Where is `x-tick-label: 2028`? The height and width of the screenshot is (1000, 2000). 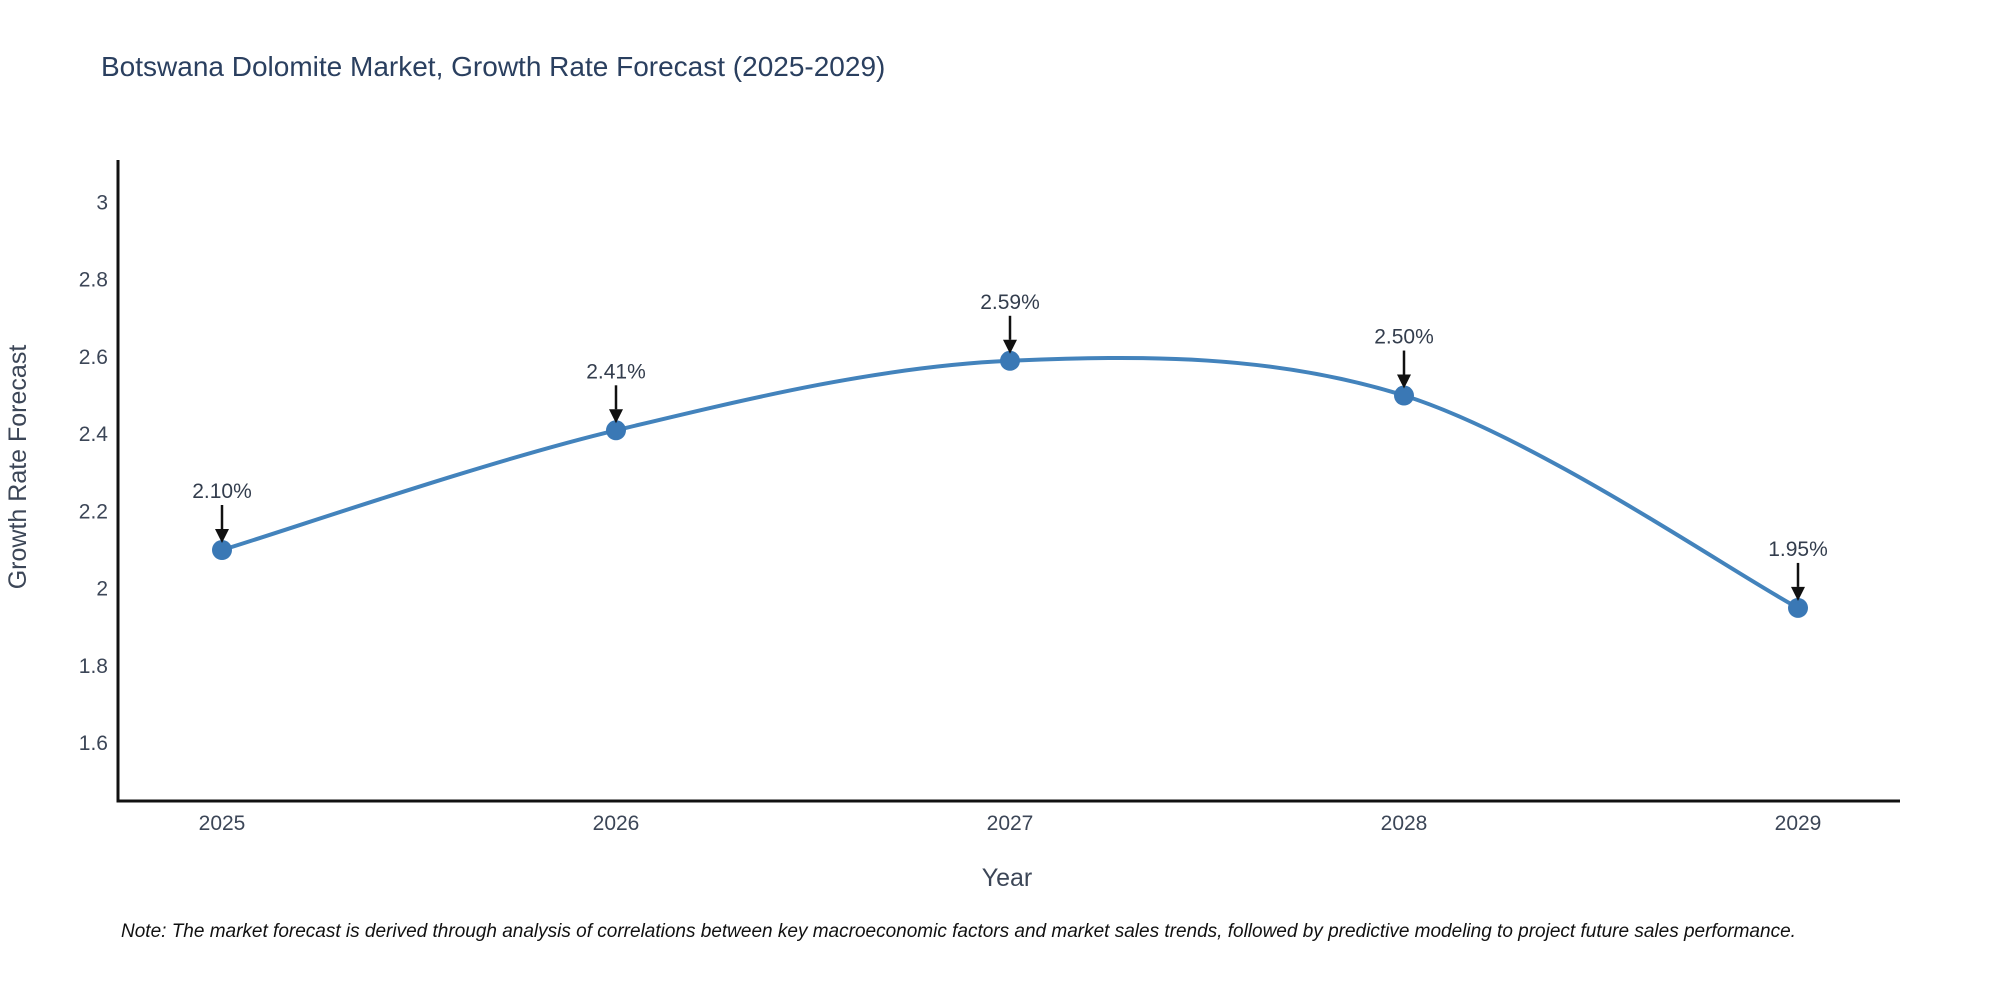
x-tick-label: 2028 is located at coordinates (1404, 823).